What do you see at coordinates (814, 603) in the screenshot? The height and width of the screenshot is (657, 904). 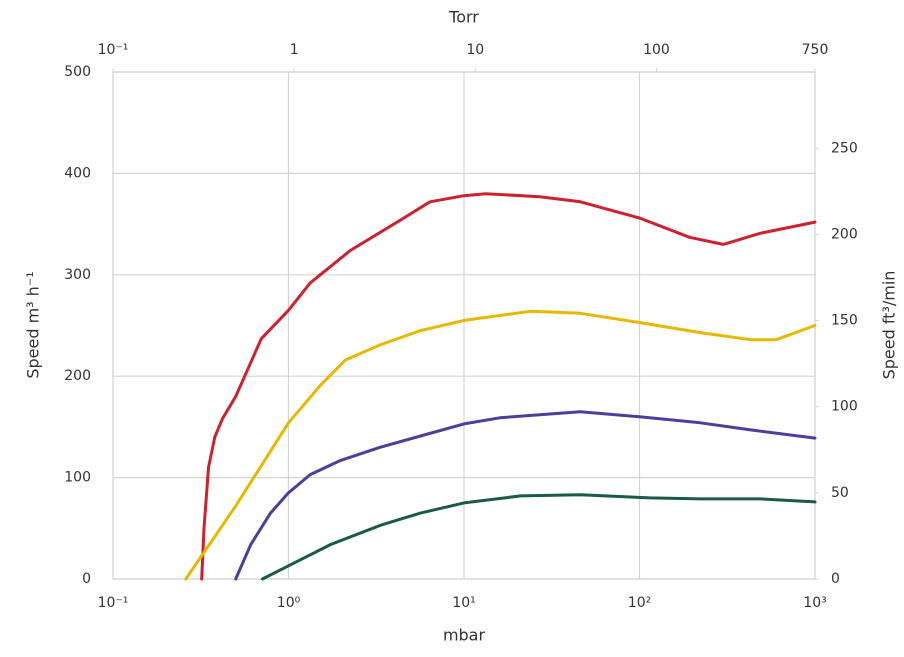 I see `x-tick-label: 10³` at bounding box center [814, 603].